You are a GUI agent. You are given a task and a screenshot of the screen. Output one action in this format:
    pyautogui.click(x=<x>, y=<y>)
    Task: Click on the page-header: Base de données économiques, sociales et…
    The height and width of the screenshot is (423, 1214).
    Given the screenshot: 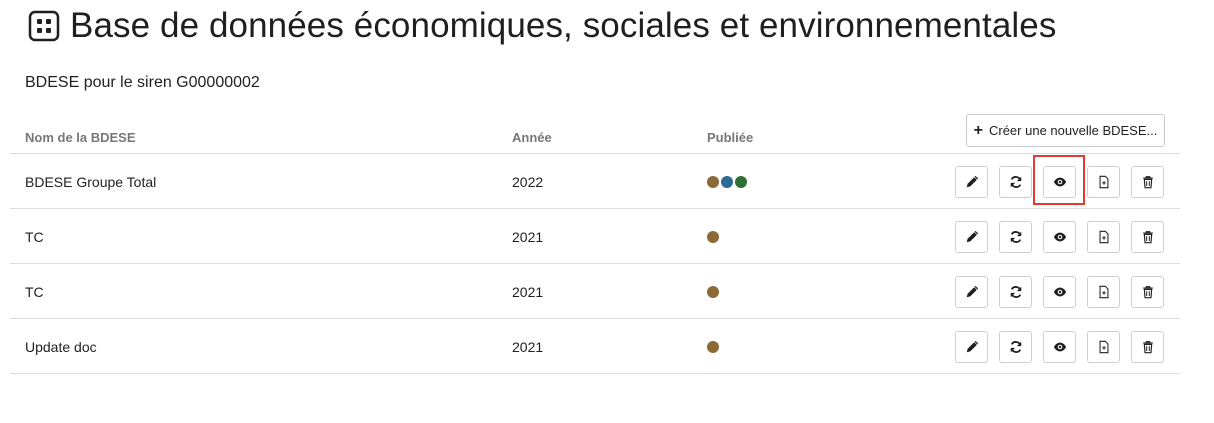 What is the action you would take?
    pyautogui.click(x=542, y=26)
    